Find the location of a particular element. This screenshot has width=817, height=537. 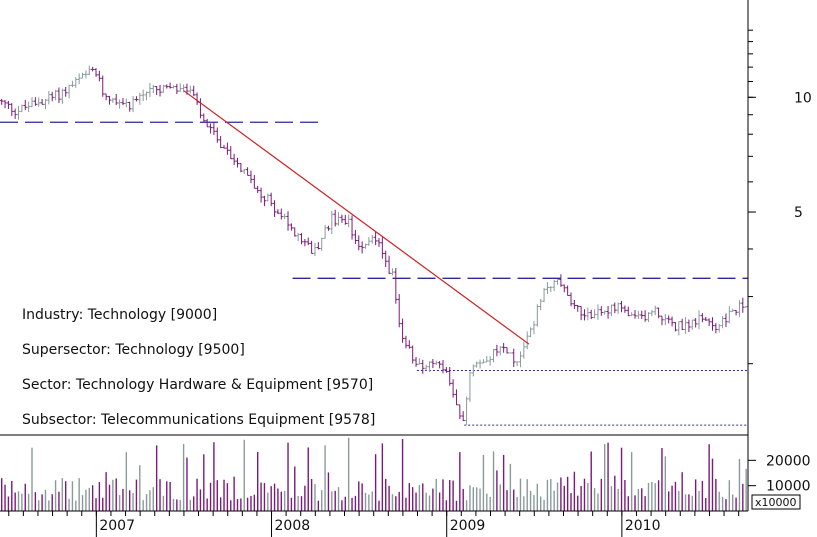

volume-tick-label: 20000 is located at coordinates (788, 461).